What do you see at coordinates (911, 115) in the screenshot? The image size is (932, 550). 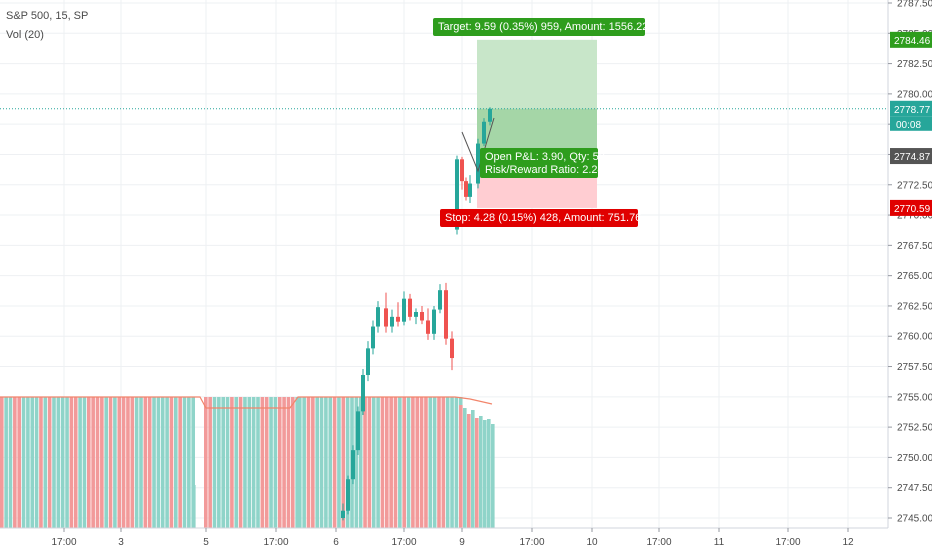 I see `price-badge-current: 2778.77 00:08` at bounding box center [911, 115].